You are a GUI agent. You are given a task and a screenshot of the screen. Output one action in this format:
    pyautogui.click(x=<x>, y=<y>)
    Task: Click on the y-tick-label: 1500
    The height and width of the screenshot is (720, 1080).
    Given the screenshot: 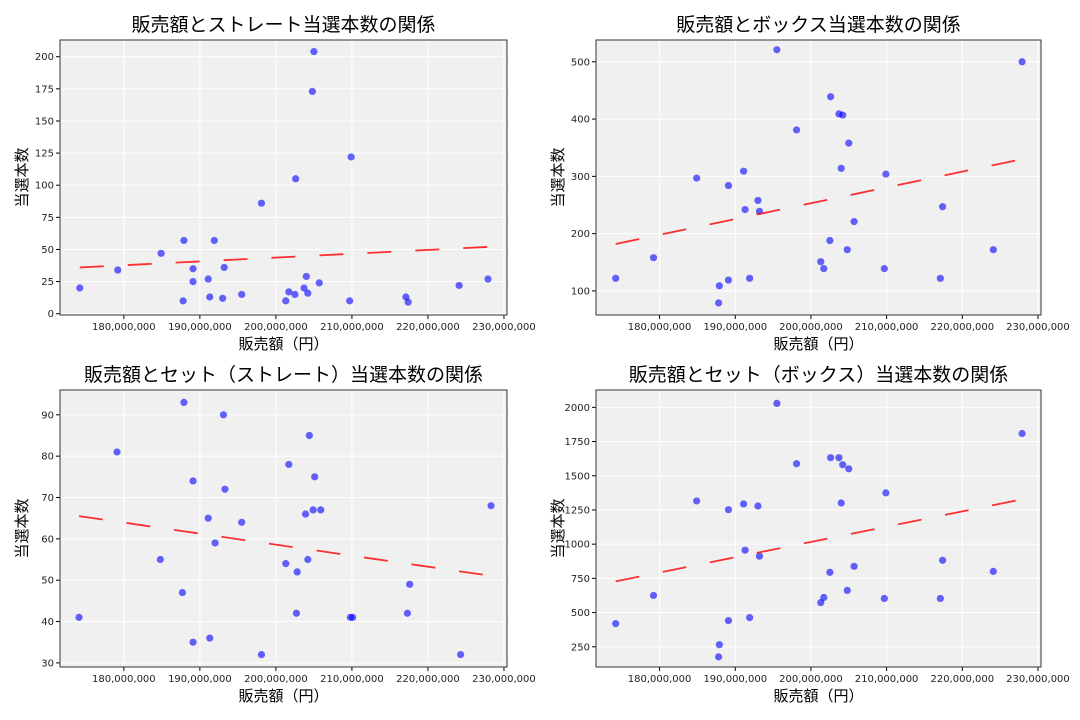 What is the action you would take?
    pyautogui.click(x=577, y=476)
    